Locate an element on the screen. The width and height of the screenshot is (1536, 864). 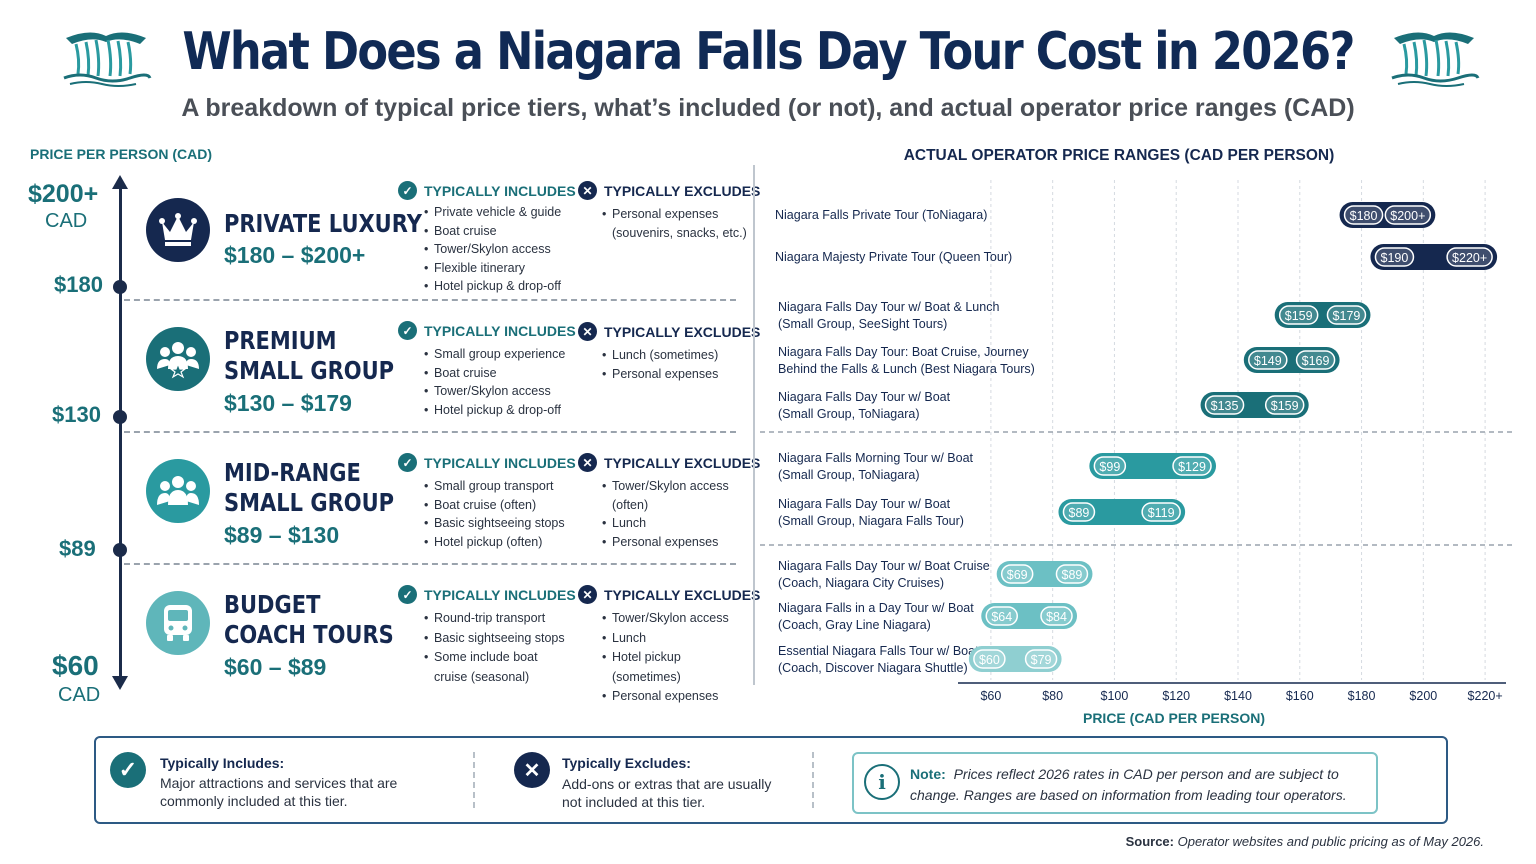
range-high-label: $129 is located at coordinates (1192, 467).